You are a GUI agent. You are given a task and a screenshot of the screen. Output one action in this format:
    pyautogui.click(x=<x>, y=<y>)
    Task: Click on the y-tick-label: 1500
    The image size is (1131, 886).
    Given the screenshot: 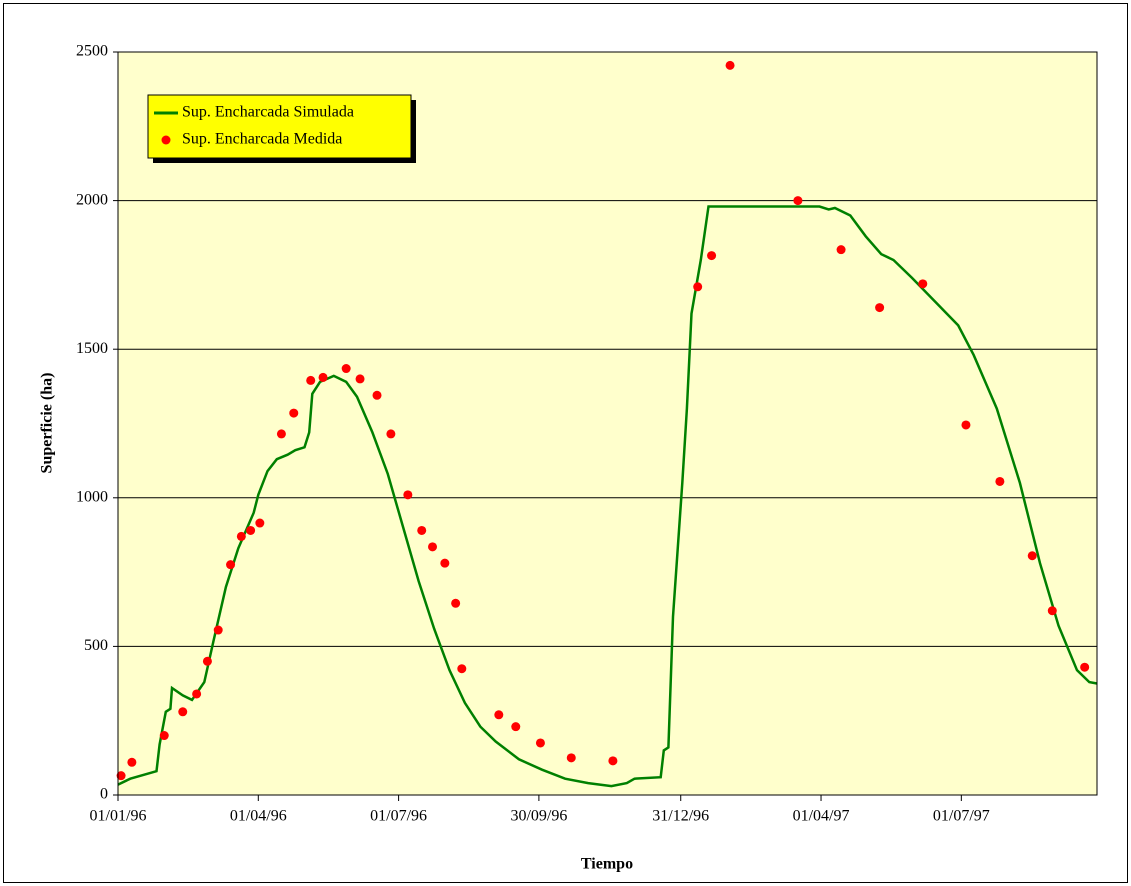 What is the action you would take?
    pyautogui.click(x=92, y=348)
    